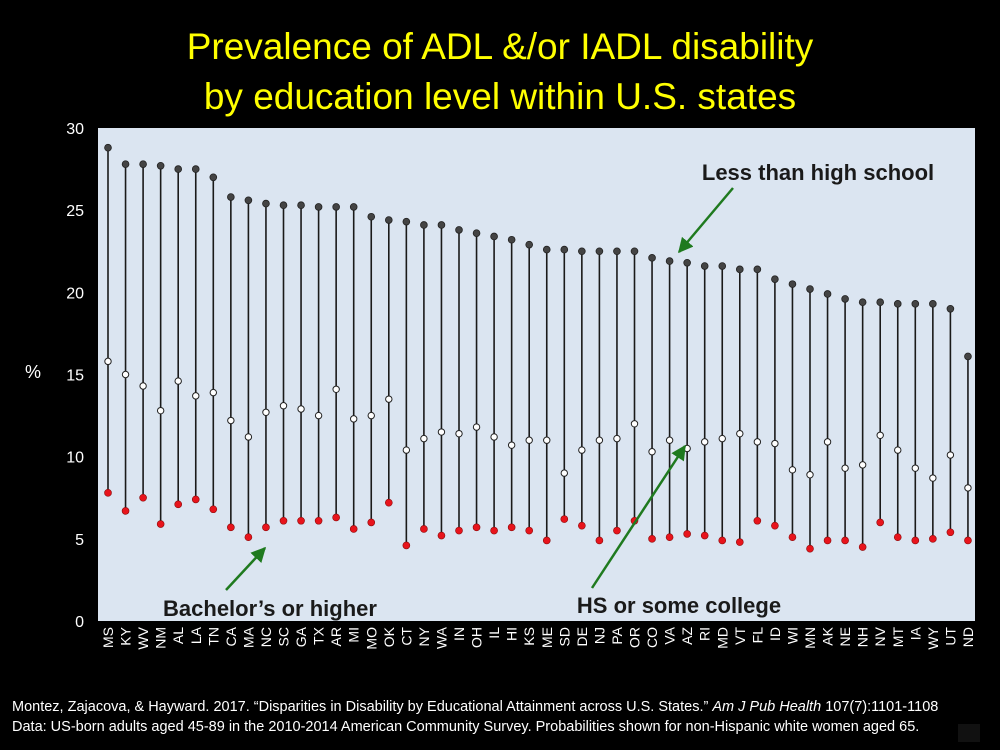  I want to click on x-tick-label: WA, so click(441, 637).